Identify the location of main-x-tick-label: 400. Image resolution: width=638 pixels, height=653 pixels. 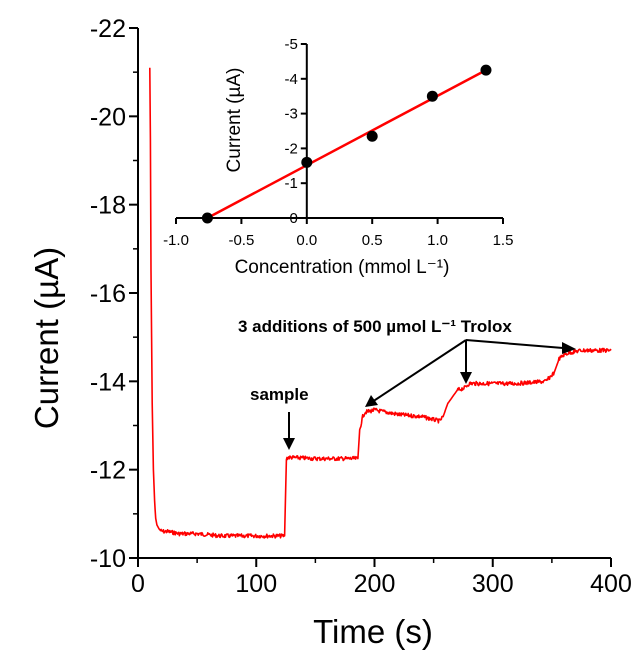
(611, 584).